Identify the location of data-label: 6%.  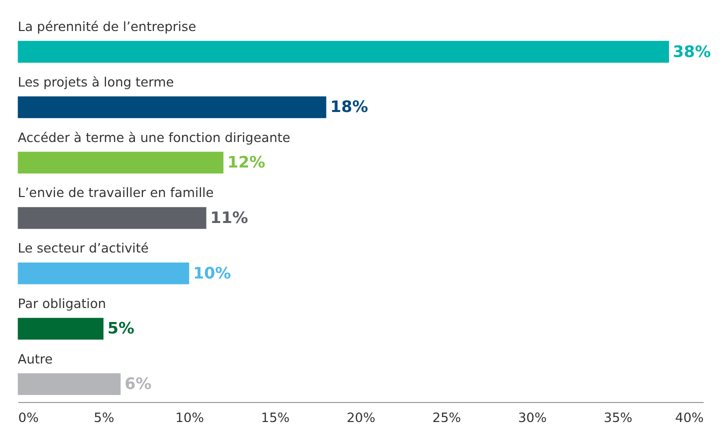
(138, 384).